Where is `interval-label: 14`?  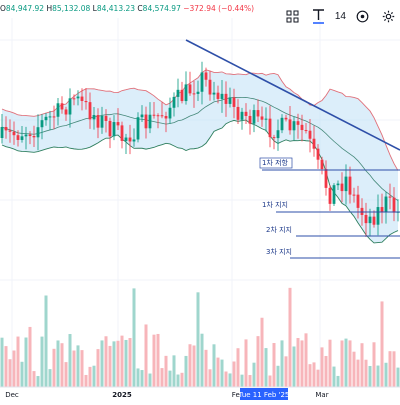
interval-label: 14 is located at coordinates (340, 16).